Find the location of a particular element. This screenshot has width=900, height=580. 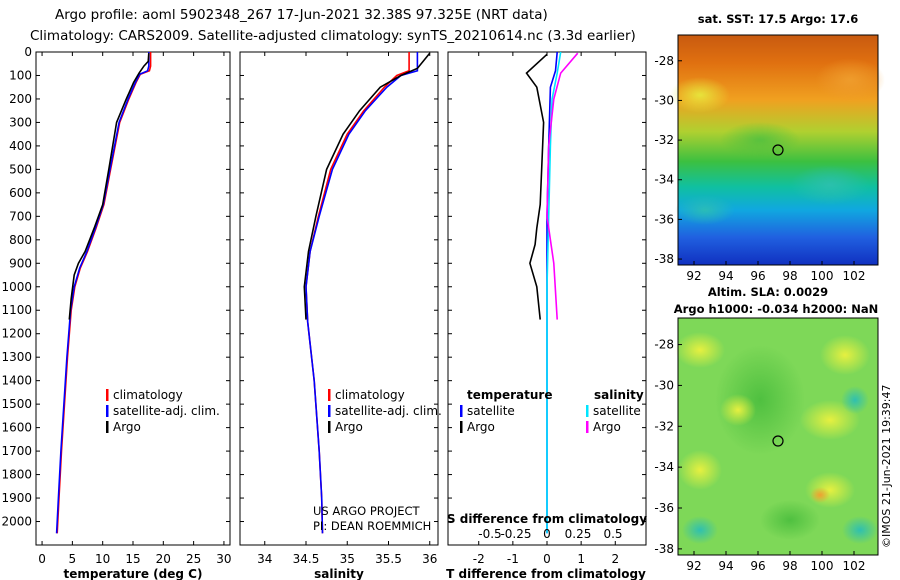

sst-map-frame is located at coordinates (778, 150).